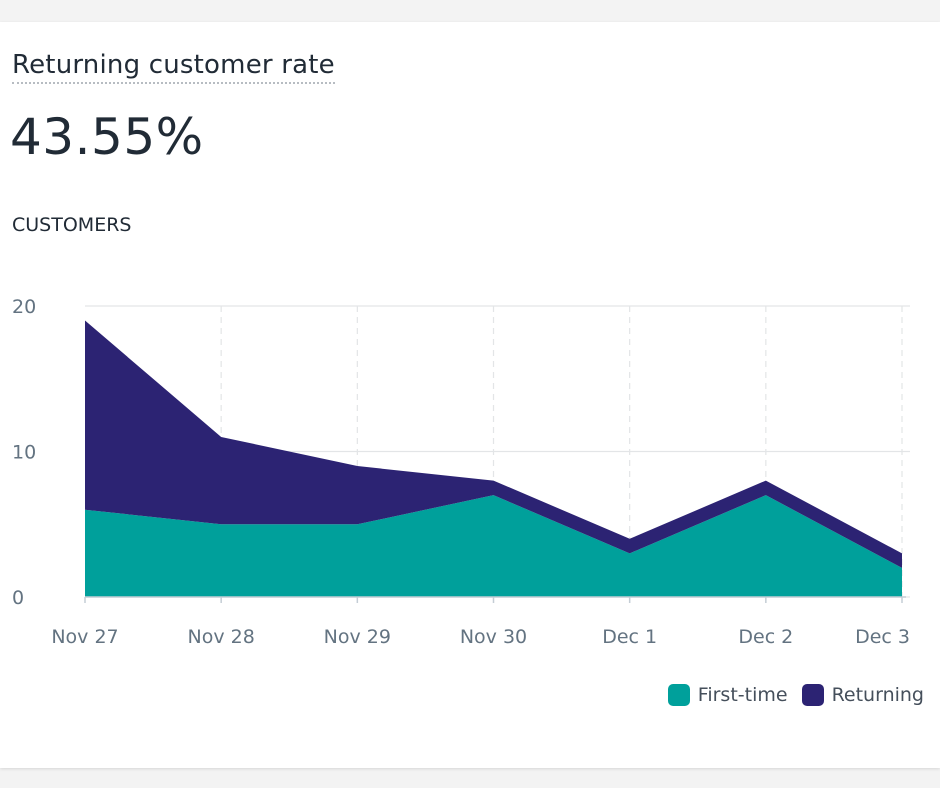 The height and width of the screenshot is (788, 940). I want to click on chart-subheading: CUSTOMERS, so click(72, 225).